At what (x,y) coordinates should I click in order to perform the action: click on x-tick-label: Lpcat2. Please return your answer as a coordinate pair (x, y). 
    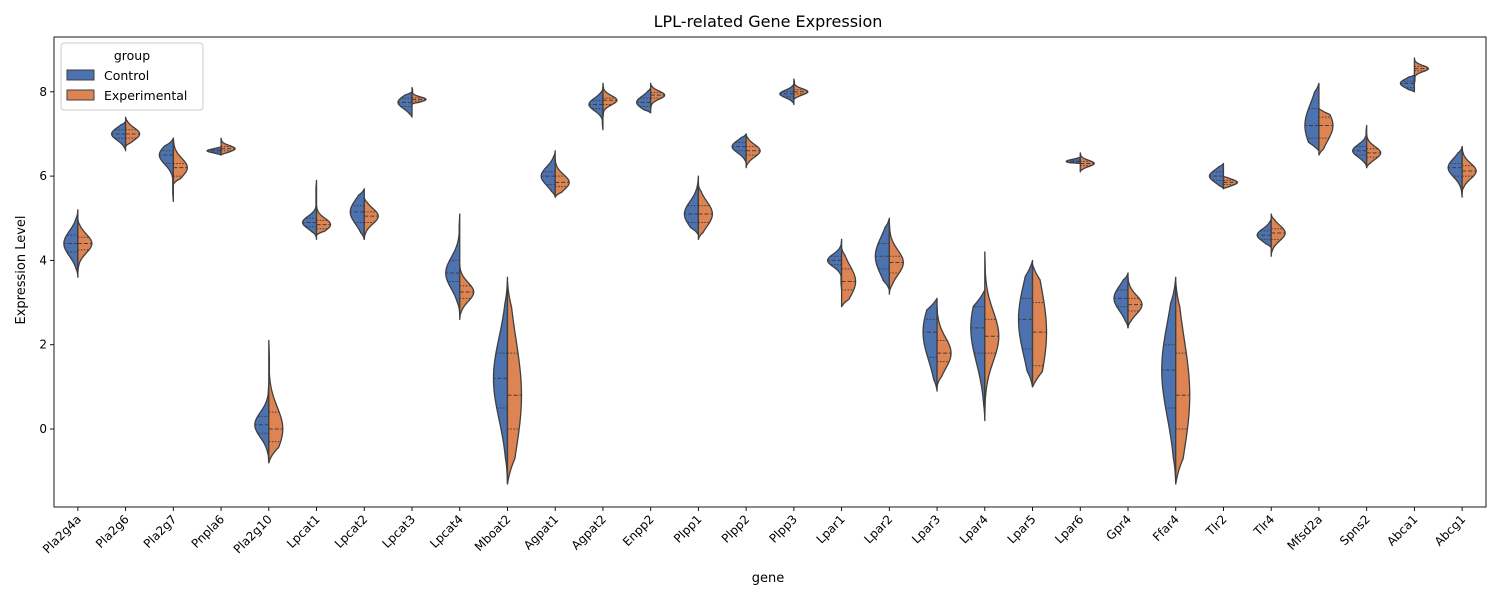
    Looking at the image, I should click on (351, 531).